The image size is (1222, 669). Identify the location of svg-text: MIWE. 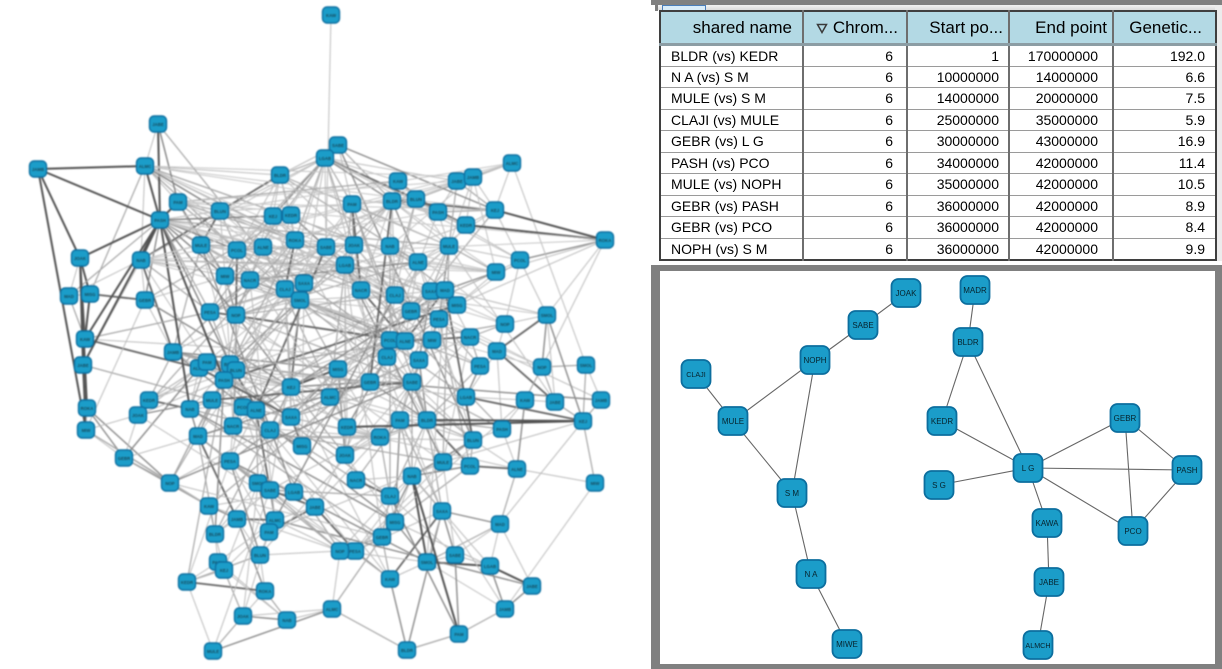
(847, 644).